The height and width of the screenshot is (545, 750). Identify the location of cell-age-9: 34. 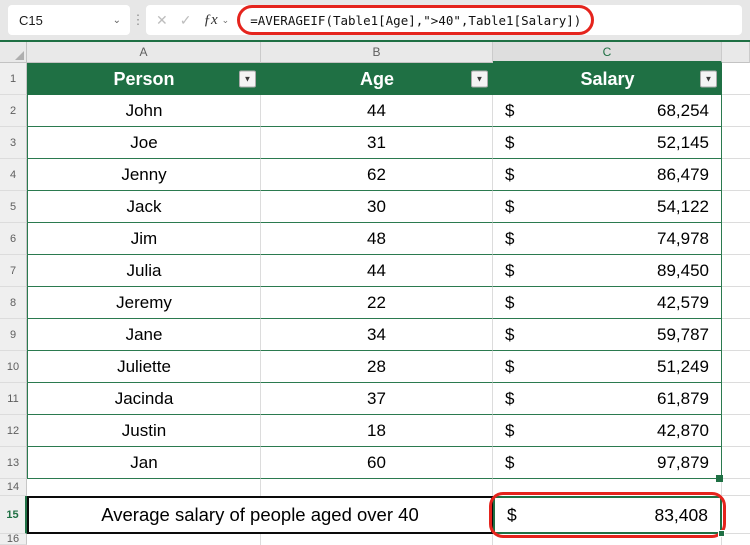
(377, 335).